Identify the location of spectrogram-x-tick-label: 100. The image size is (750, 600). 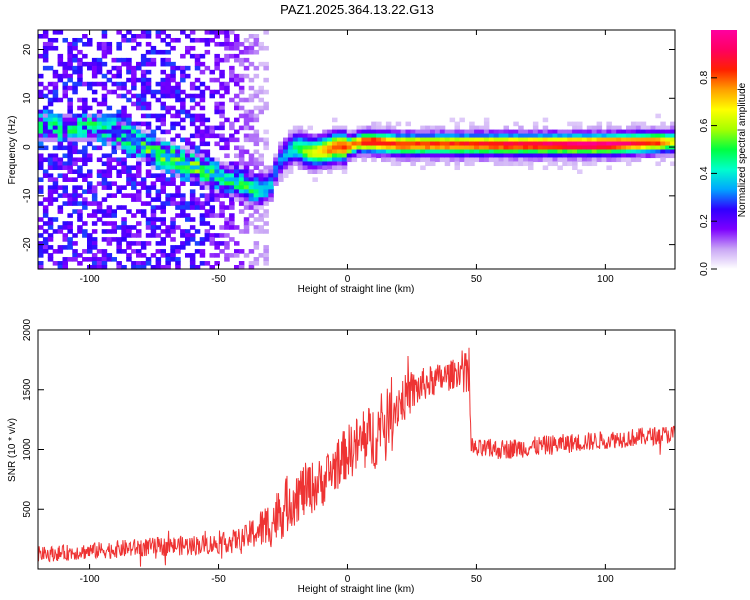
(605, 279).